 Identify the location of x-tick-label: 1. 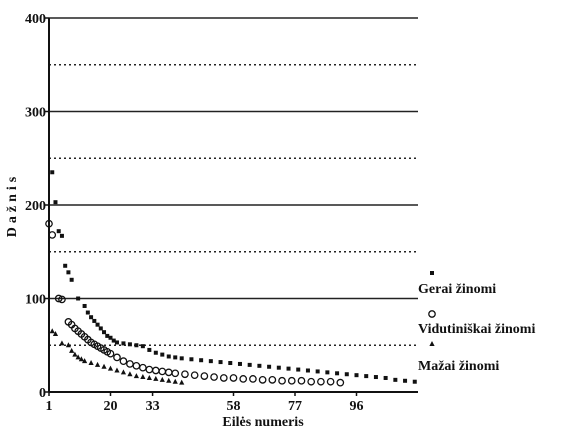
(49, 406).